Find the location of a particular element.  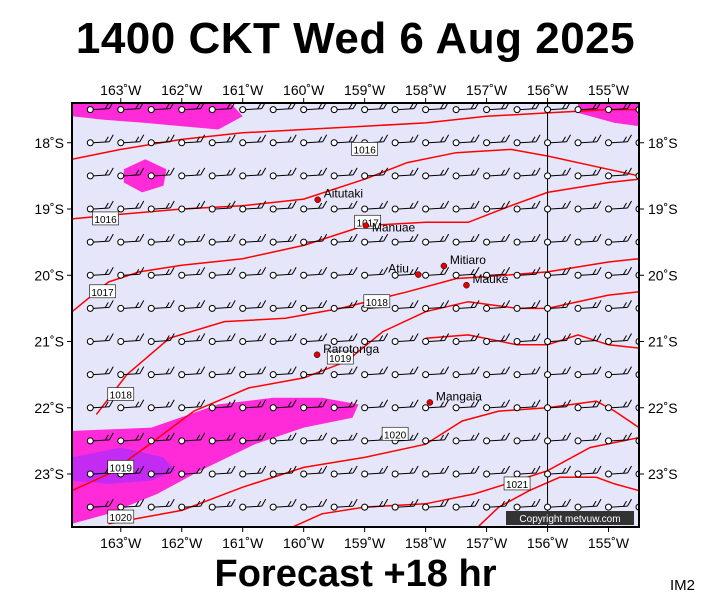

isobar-label: 1017 is located at coordinates (102, 291).